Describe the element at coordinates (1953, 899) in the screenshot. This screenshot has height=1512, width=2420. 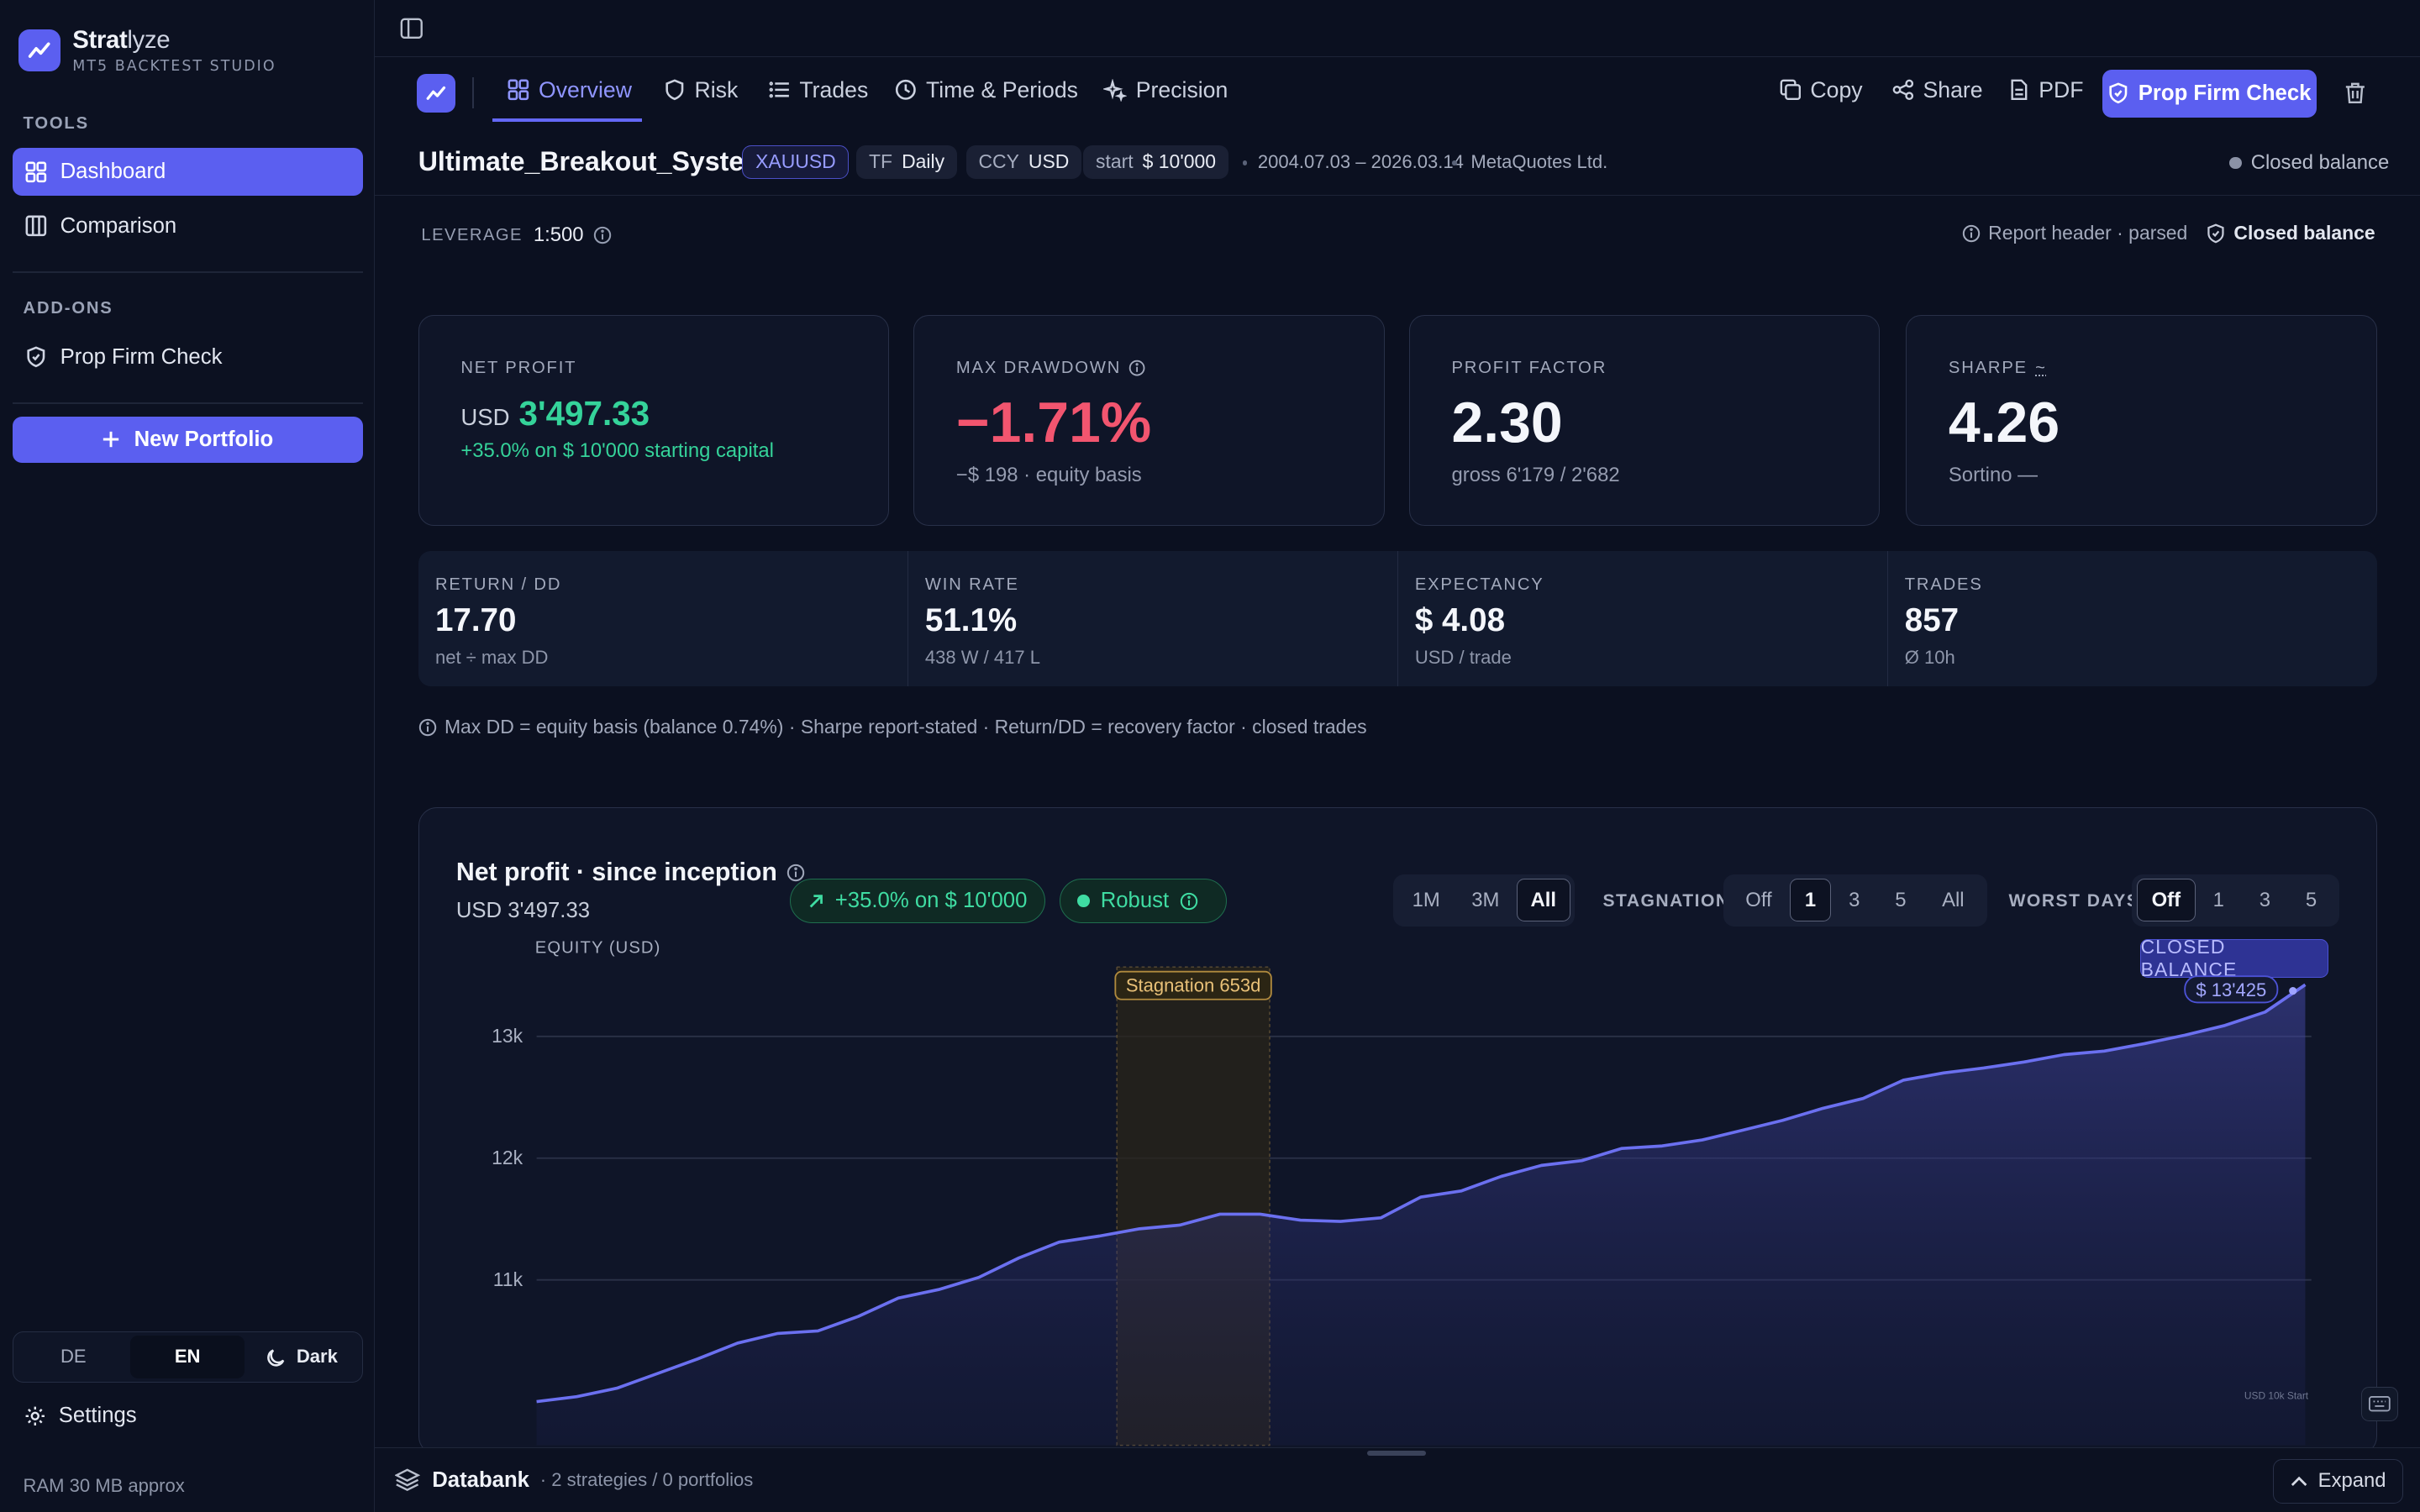
I see `stagnation-all: All` at that location.